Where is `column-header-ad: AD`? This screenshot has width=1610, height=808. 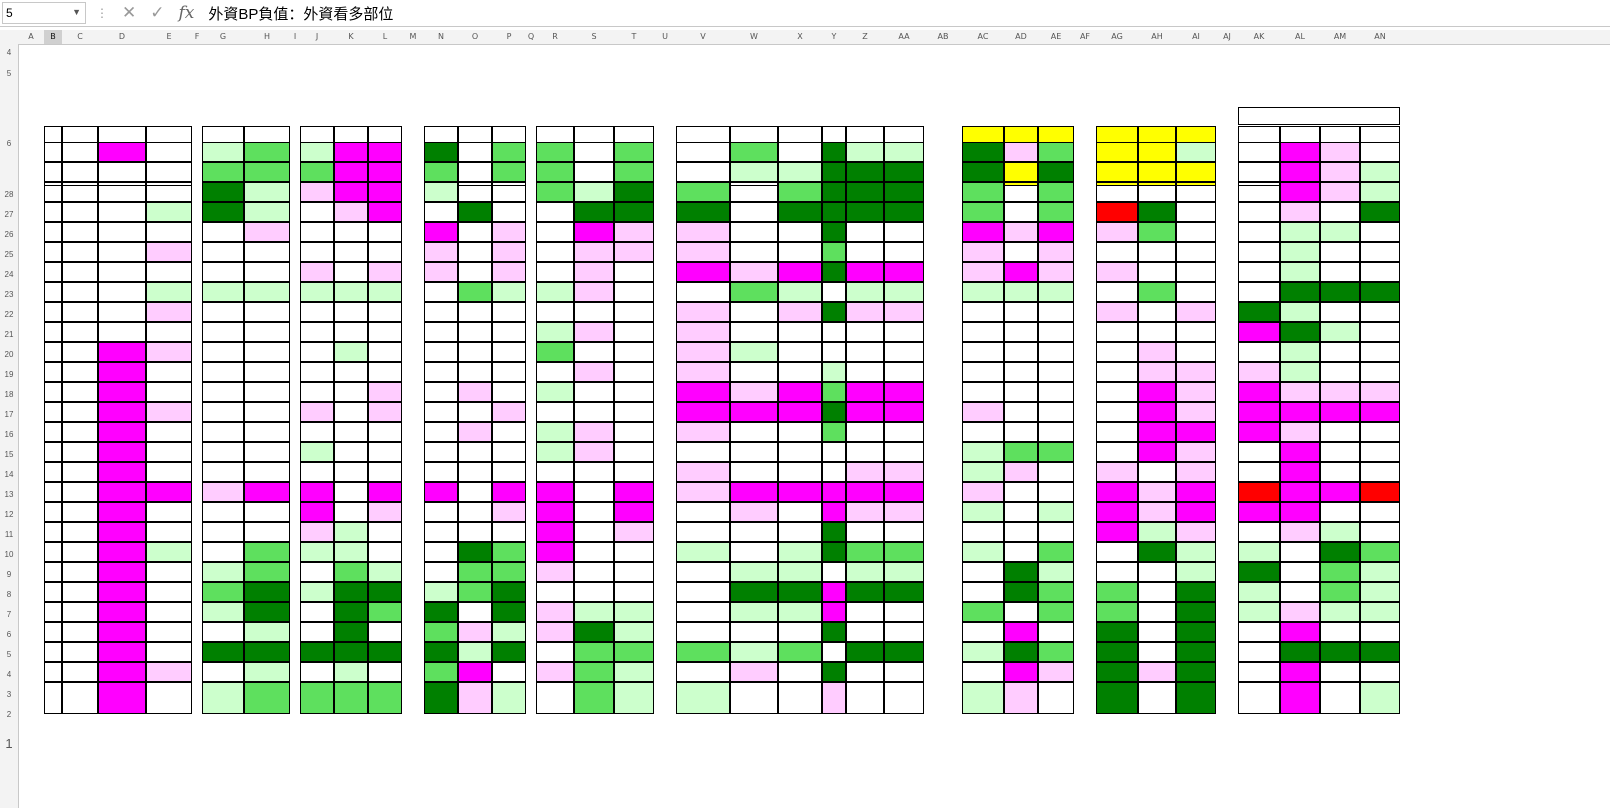 column-header-ad: AD is located at coordinates (1021, 36).